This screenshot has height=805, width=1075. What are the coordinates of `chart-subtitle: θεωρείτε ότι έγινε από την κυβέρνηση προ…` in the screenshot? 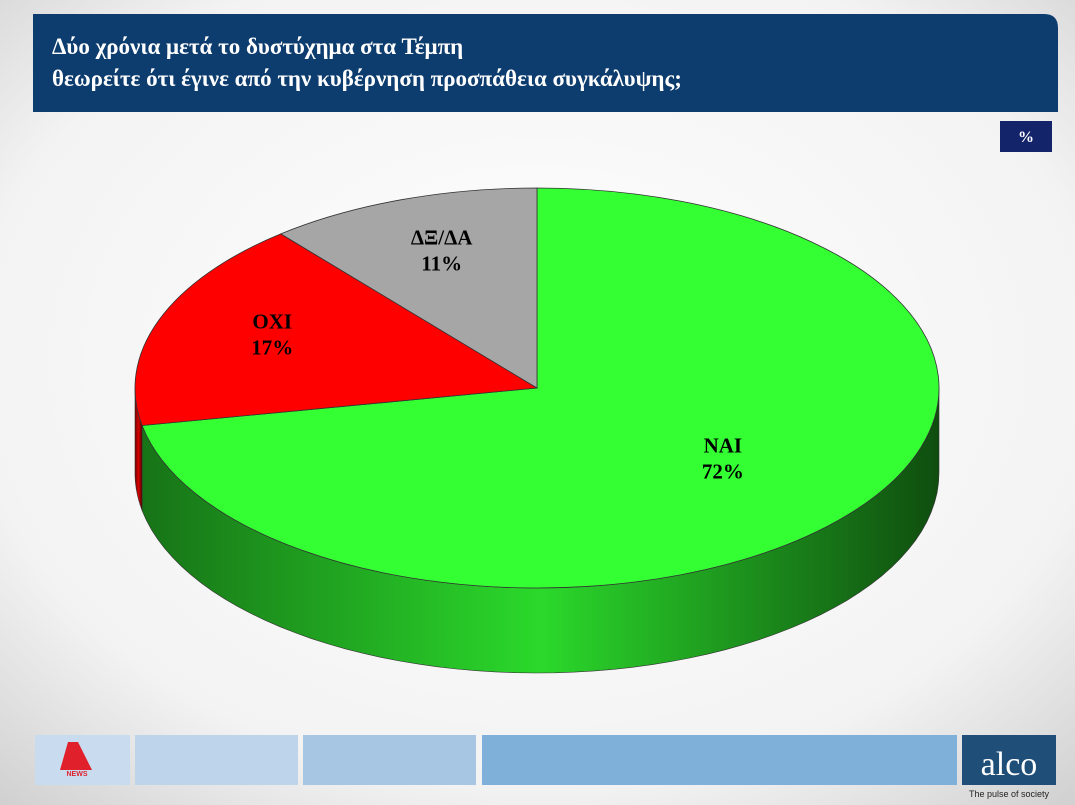 It's located at (367, 78).